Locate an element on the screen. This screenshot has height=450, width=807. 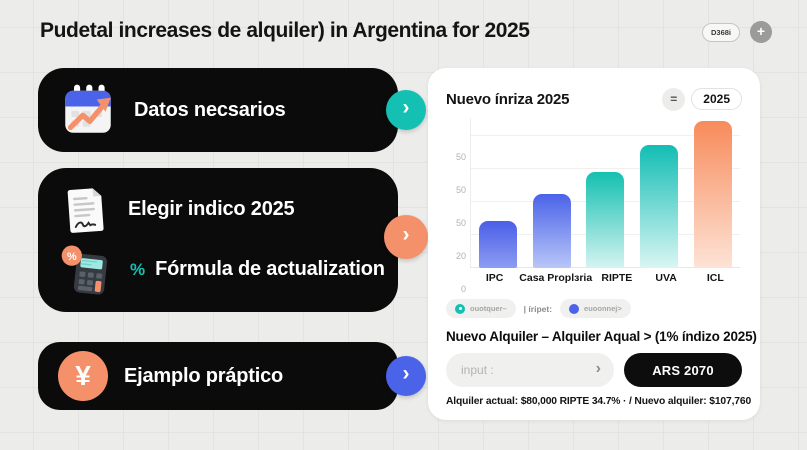
equals-toggle-button: = is located at coordinates (674, 99).